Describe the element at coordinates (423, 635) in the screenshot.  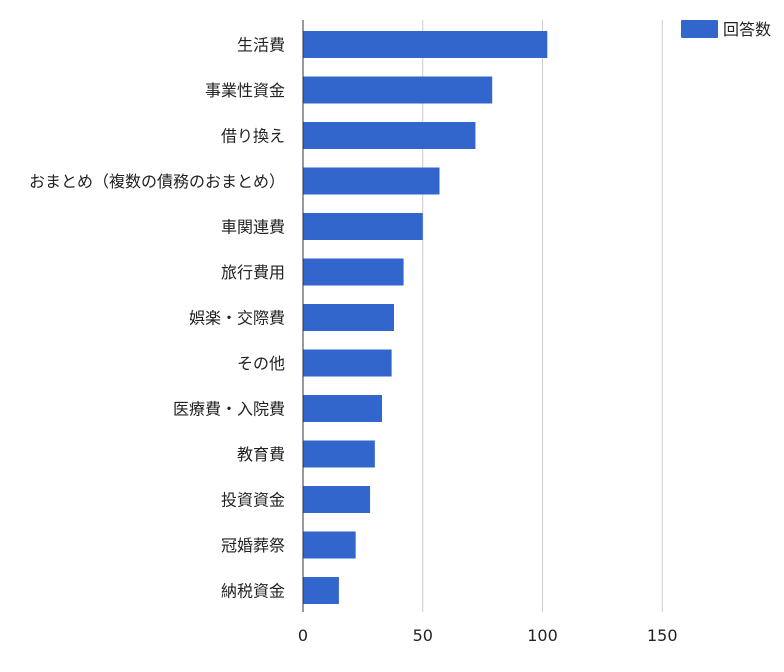
I see `x-tick-50: 50` at that location.